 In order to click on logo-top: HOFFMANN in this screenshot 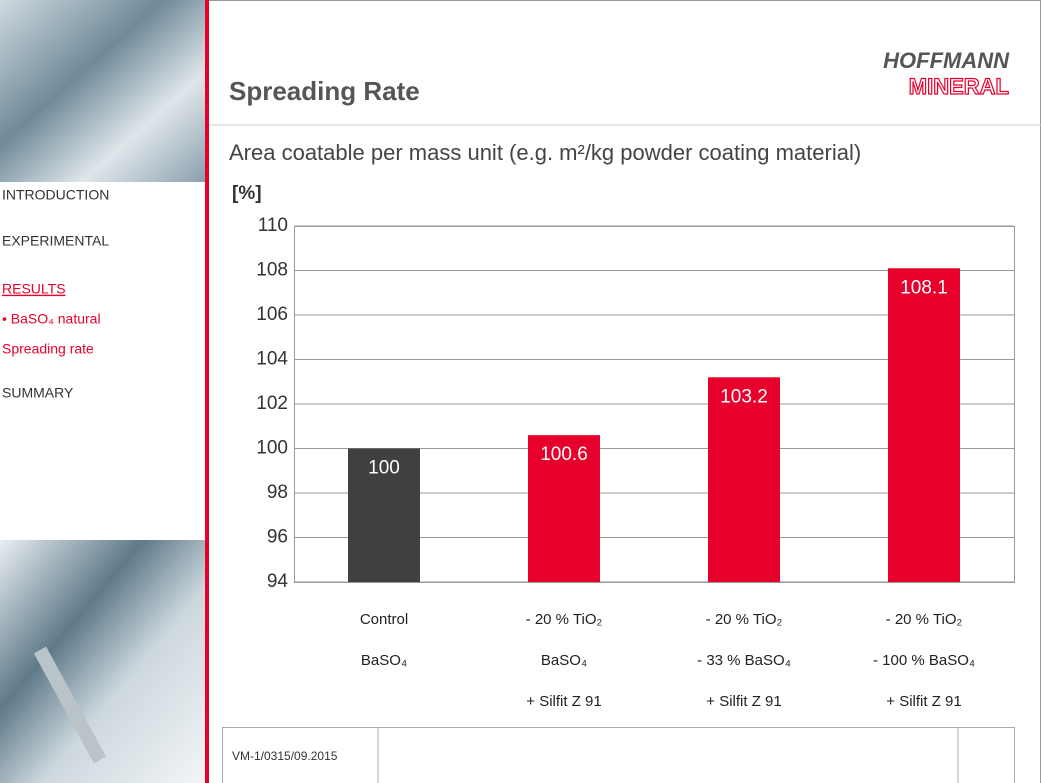, I will do `click(946, 60)`.